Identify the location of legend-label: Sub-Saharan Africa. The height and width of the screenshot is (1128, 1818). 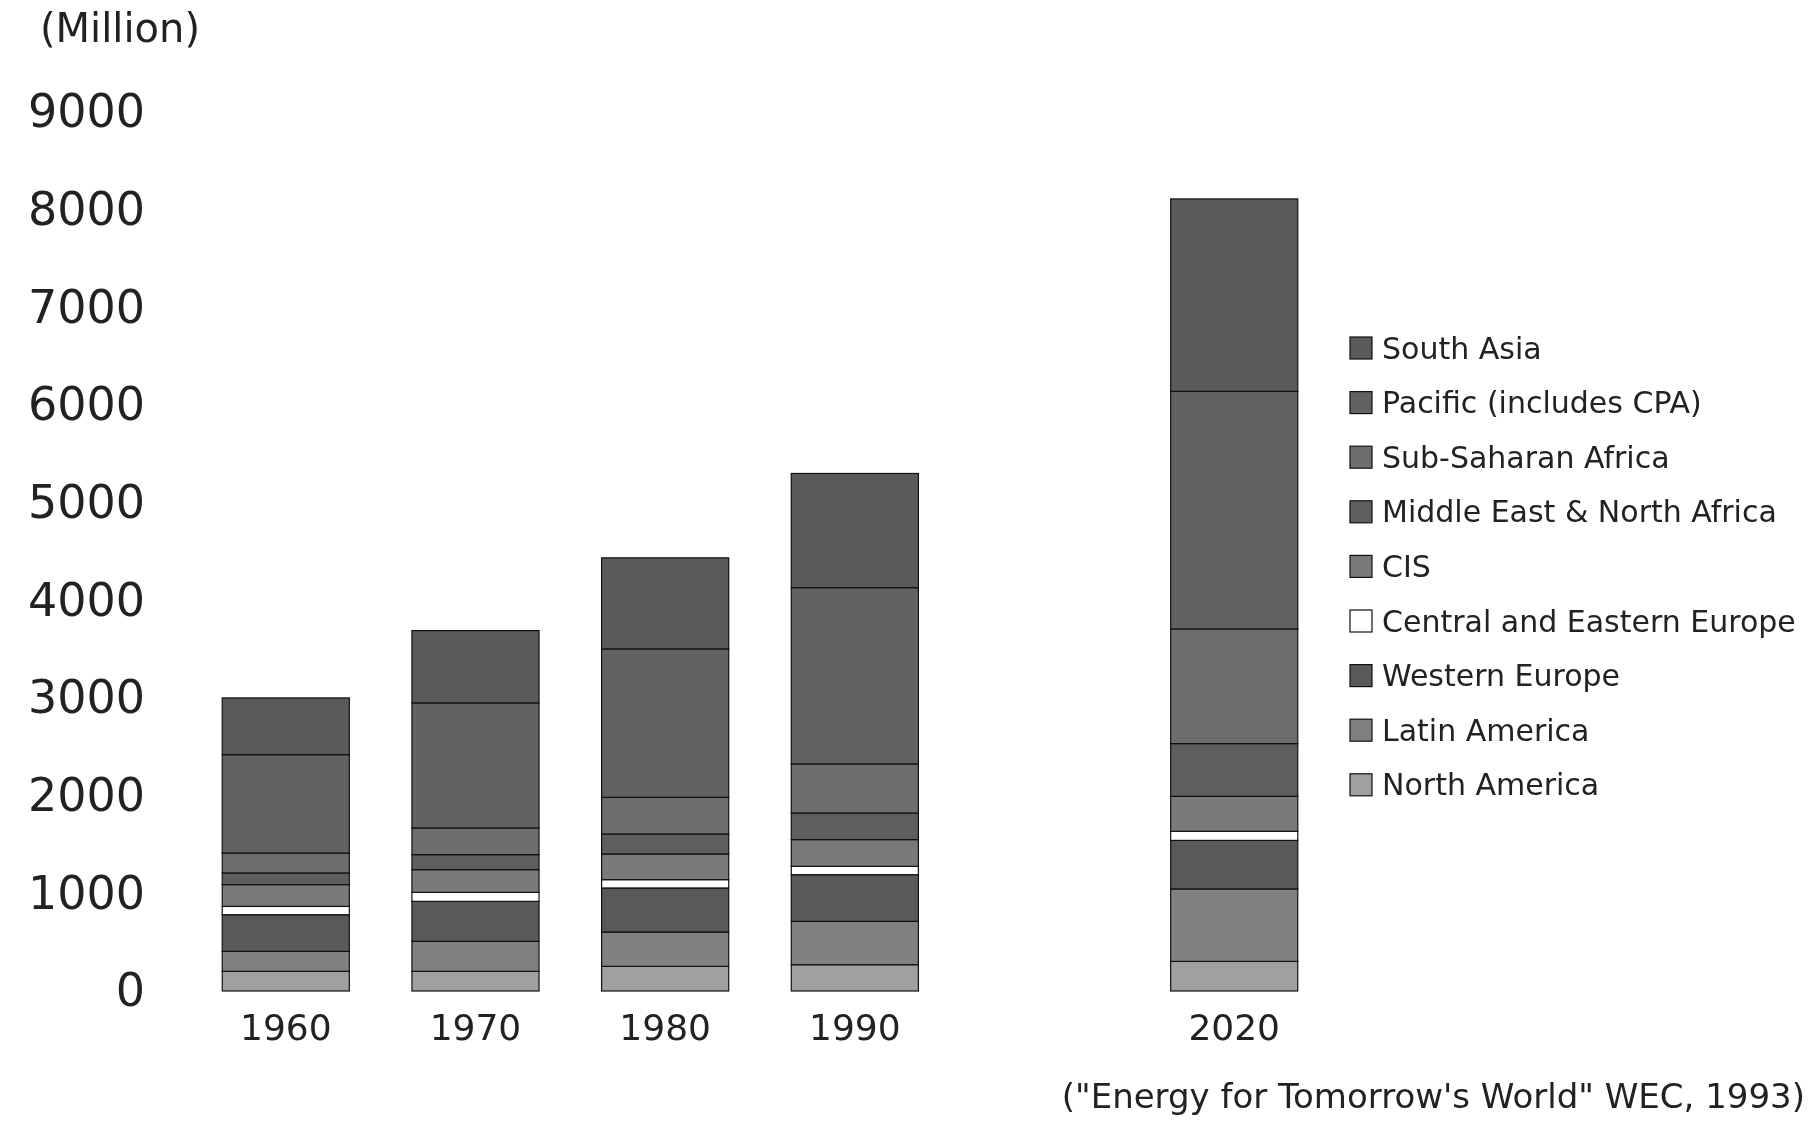
(1526, 457).